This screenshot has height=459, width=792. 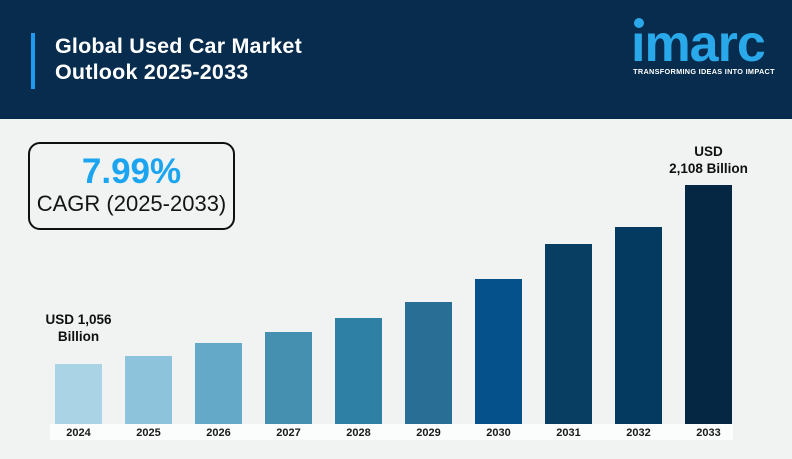 What do you see at coordinates (358, 371) in the screenshot?
I see `bar-2028` at bounding box center [358, 371].